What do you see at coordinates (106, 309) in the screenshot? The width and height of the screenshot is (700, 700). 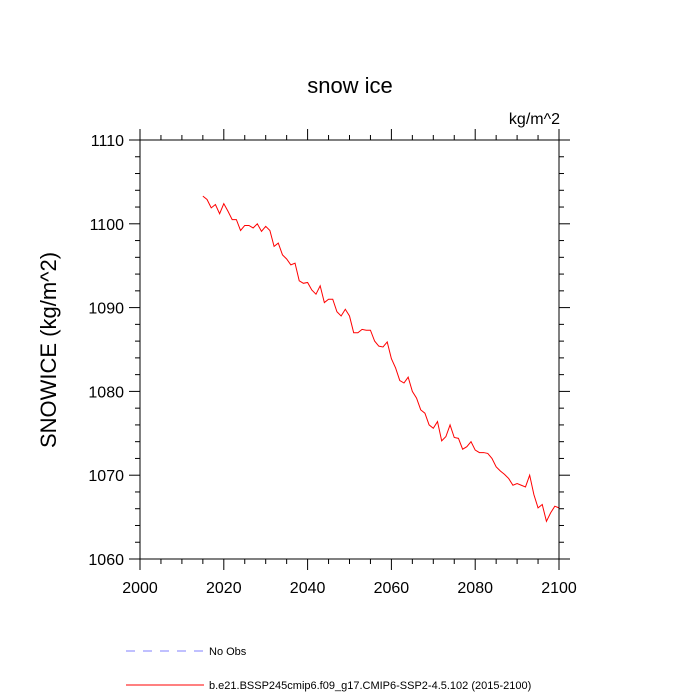 I see `y-tick-label: 1090` at bounding box center [106, 309].